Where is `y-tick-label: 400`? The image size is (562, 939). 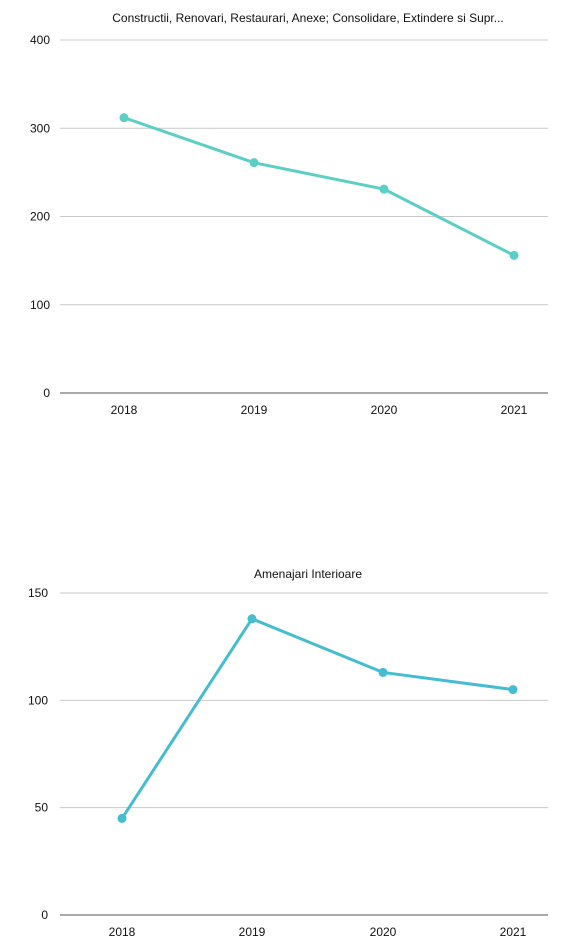
y-tick-label: 400 is located at coordinates (40, 40).